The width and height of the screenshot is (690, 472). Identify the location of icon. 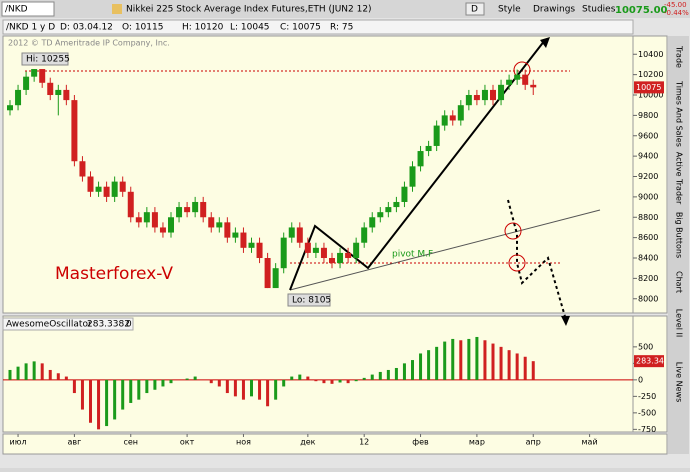
(117, 9).